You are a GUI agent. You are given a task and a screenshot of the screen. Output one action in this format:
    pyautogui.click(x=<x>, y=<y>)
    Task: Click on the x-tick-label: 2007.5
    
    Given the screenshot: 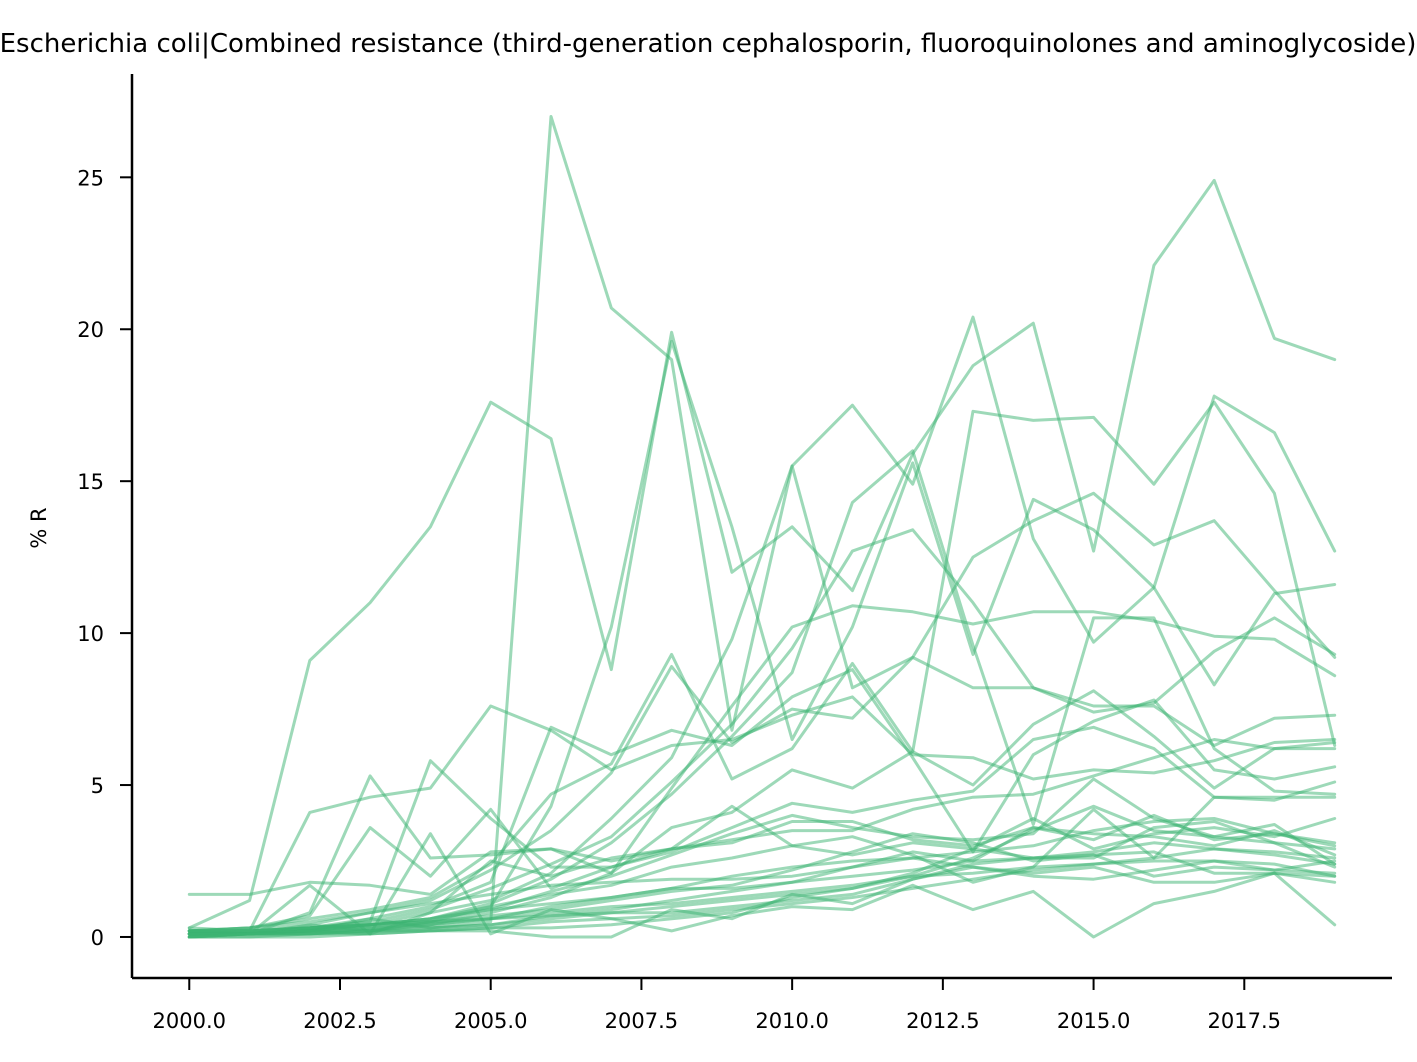 What is the action you would take?
    pyautogui.click(x=641, y=1021)
    